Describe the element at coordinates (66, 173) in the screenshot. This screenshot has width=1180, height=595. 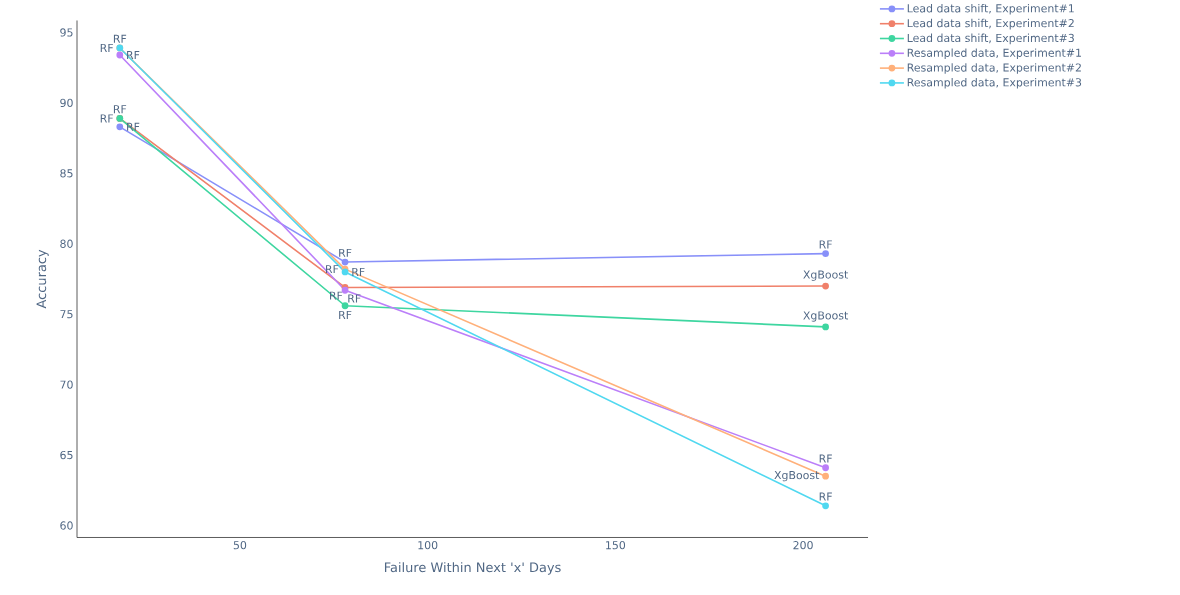
I see `y-tick-label: 85` at that location.